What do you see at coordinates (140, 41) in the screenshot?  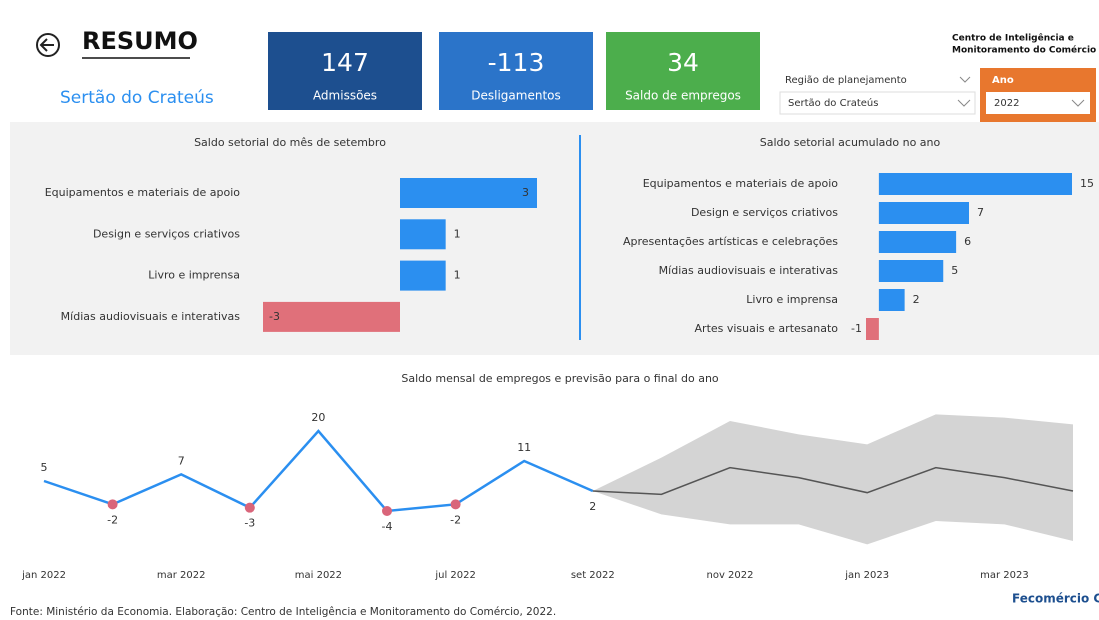 I see `page-title: RESUMO` at bounding box center [140, 41].